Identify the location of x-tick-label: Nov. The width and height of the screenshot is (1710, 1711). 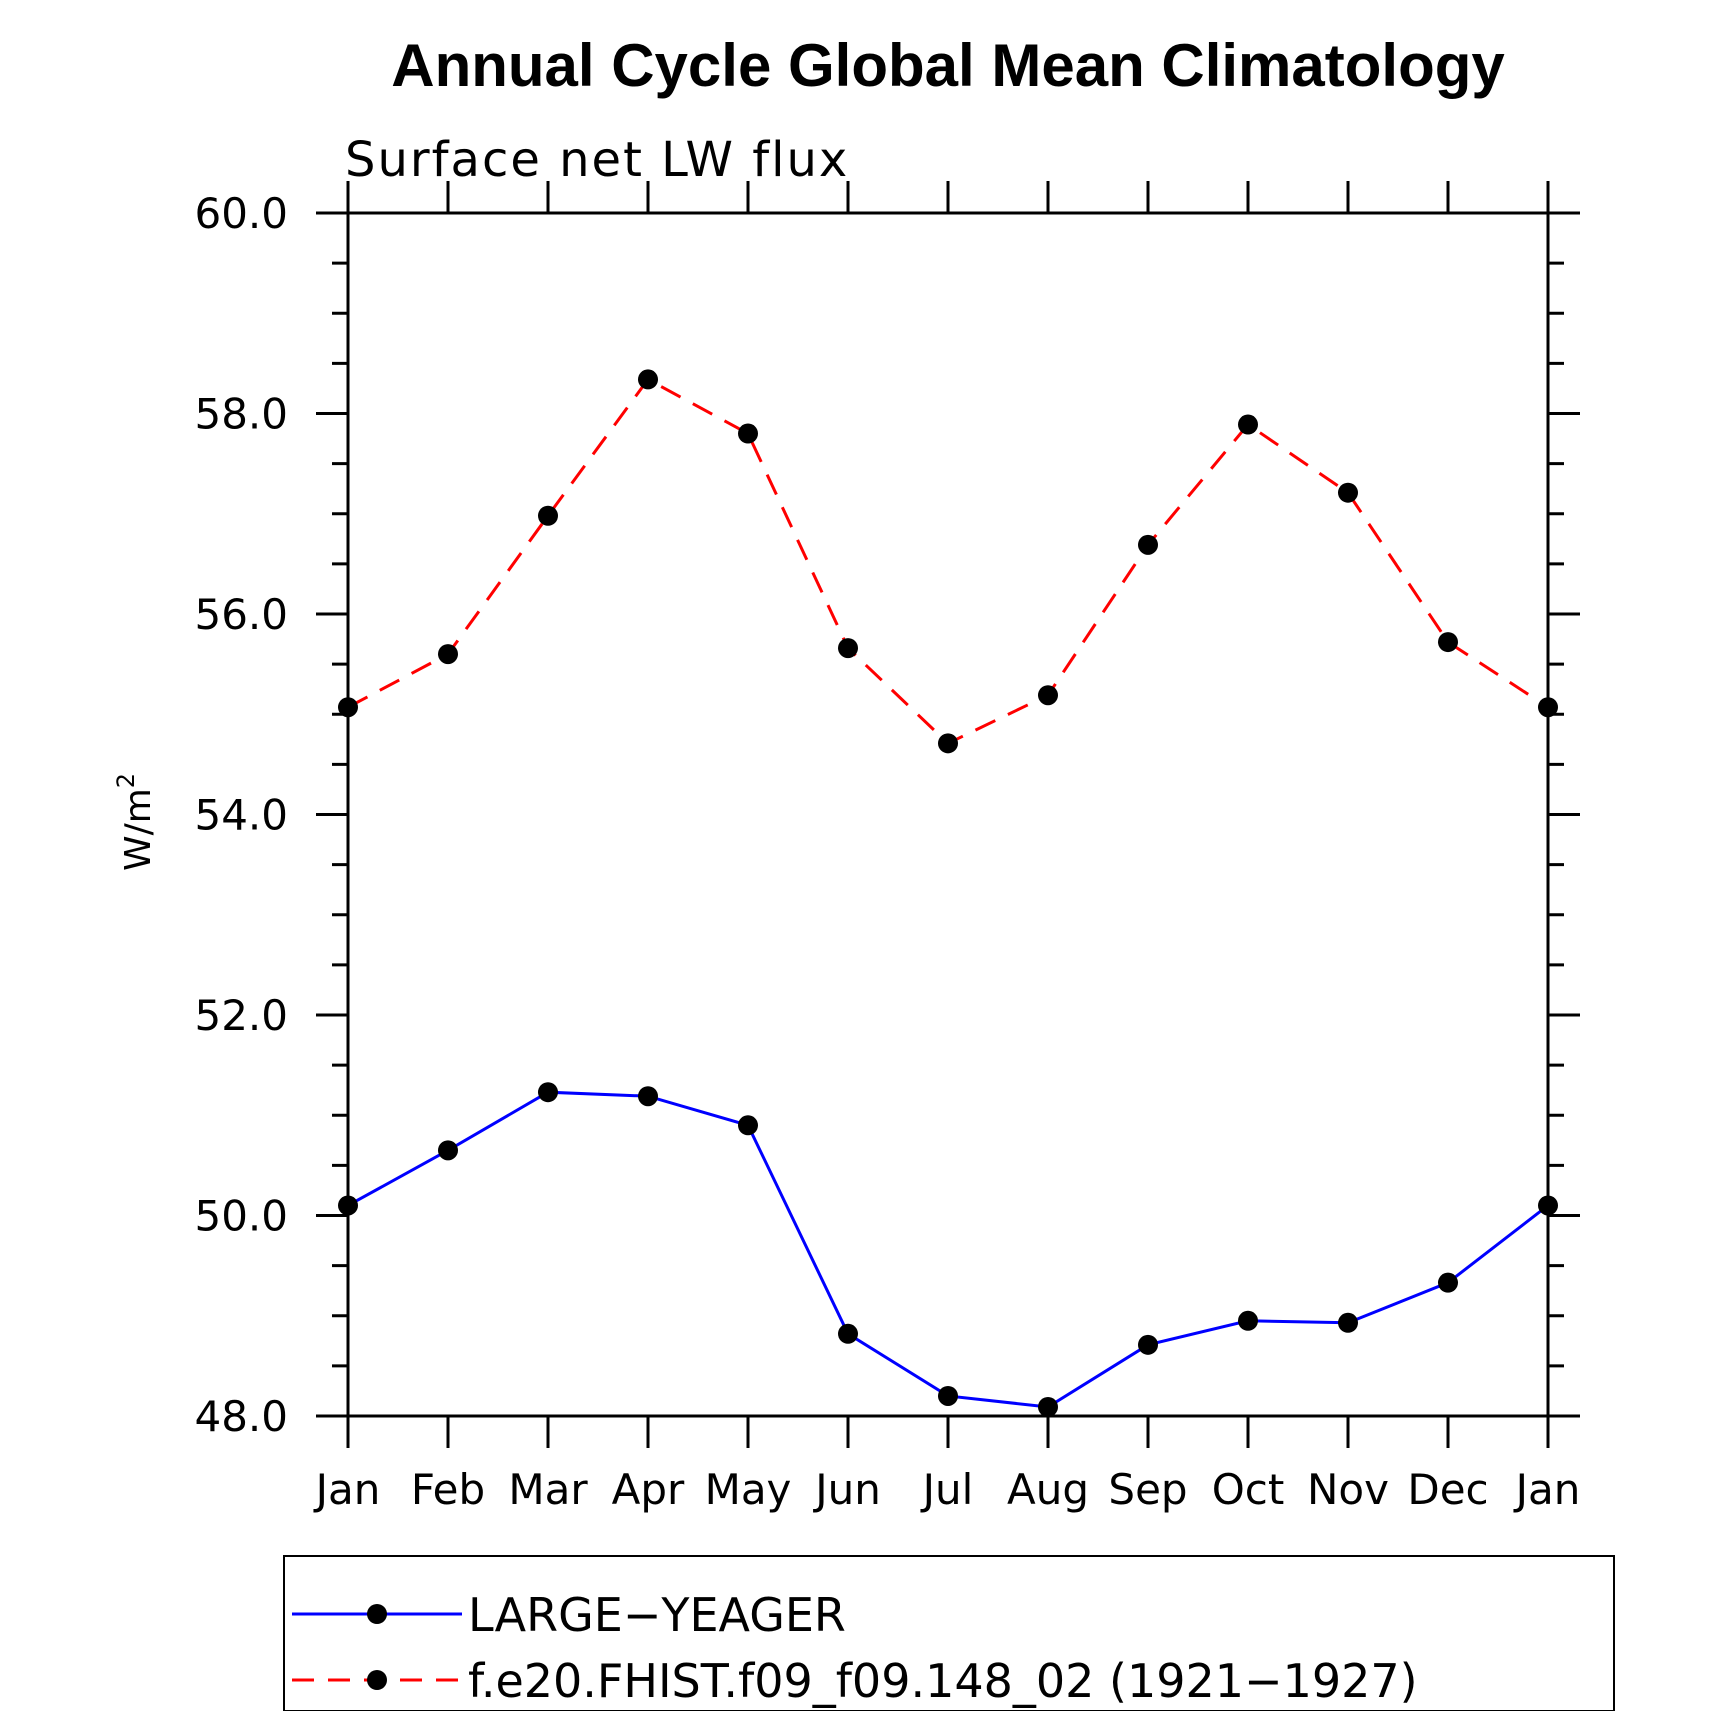
(1348, 1489).